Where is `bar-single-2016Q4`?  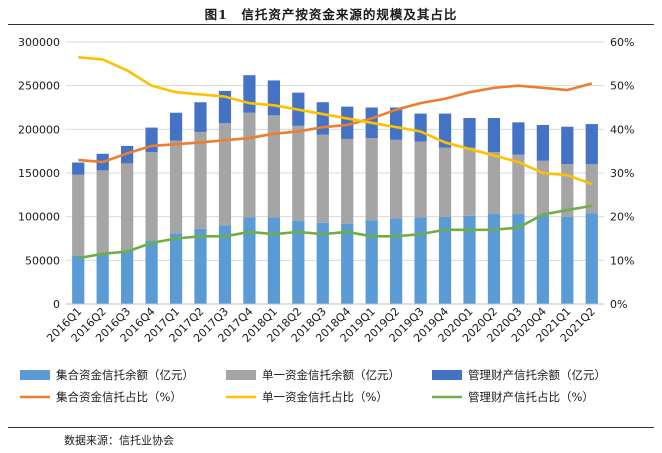
bar-single-2016Q4 is located at coordinates (151, 196).